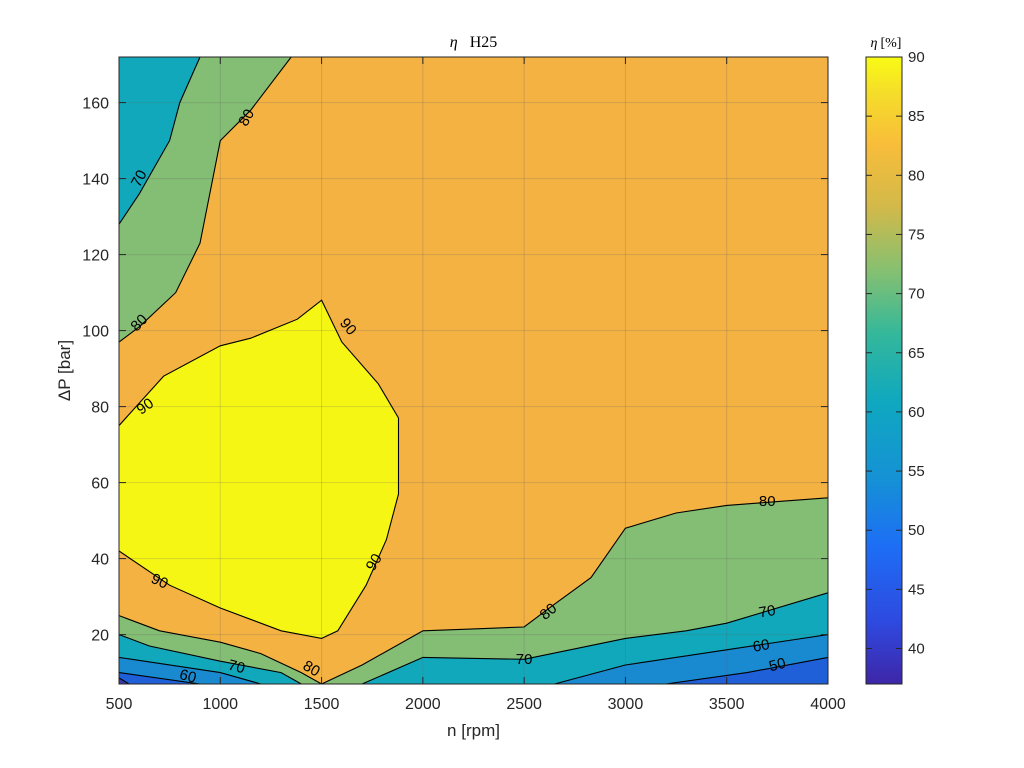  What do you see at coordinates (916, 649) in the screenshot?
I see `colorbar-tick-label: 40` at bounding box center [916, 649].